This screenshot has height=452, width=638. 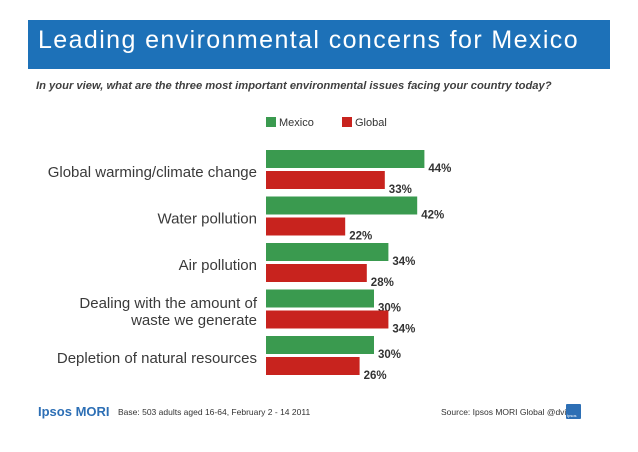 What do you see at coordinates (347, 122) in the screenshot?
I see `legend-swatch-global` at bounding box center [347, 122].